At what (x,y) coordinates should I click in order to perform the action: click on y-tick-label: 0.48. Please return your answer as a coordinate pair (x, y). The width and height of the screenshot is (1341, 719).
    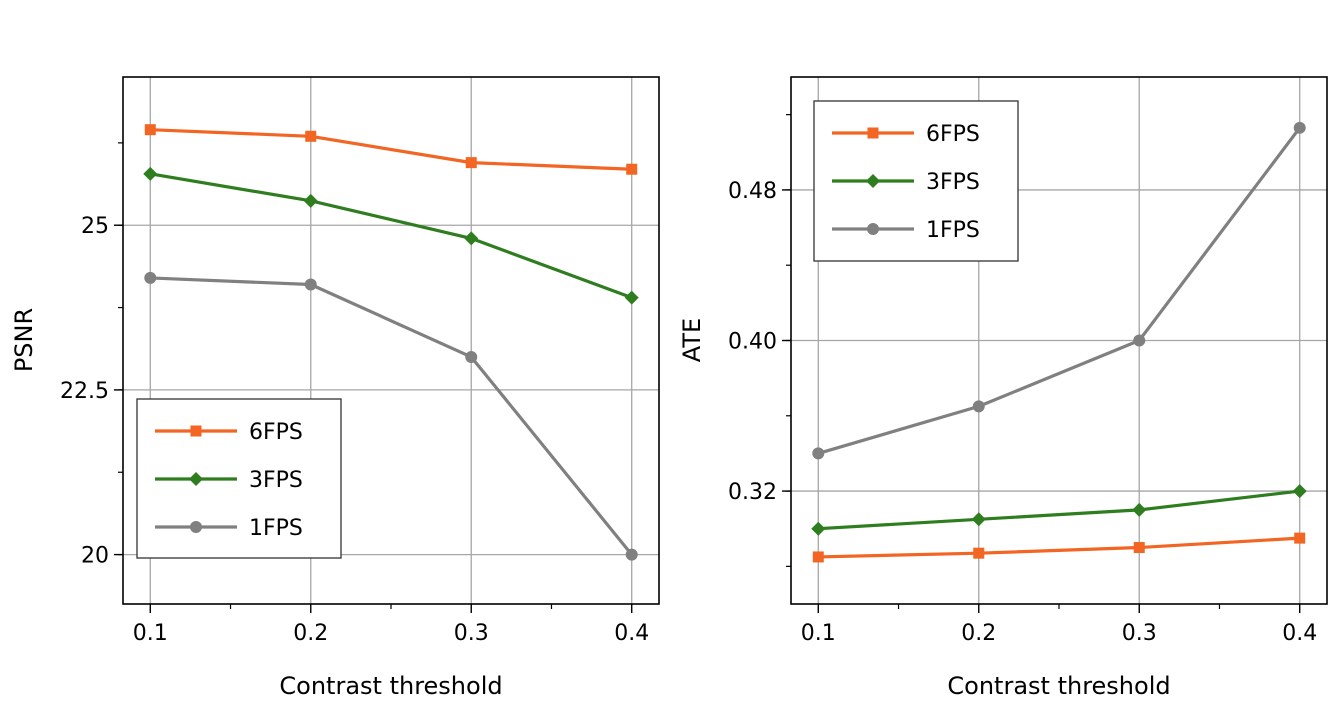
    Looking at the image, I should click on (752, 191).